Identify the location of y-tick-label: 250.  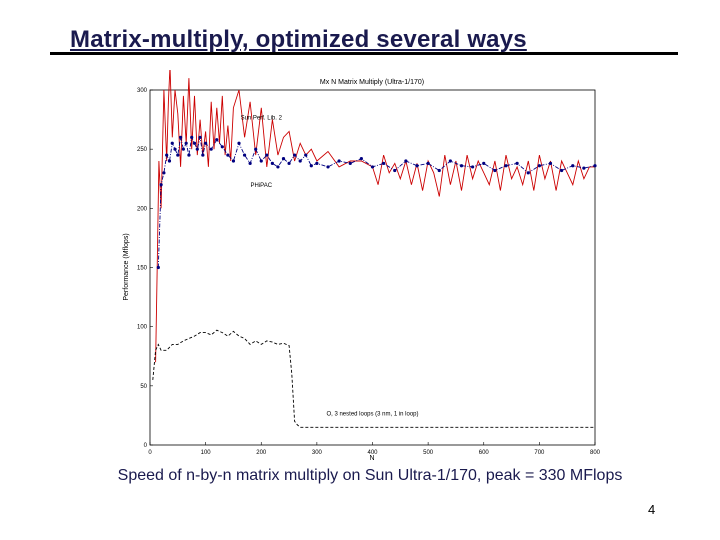
(142, 150).